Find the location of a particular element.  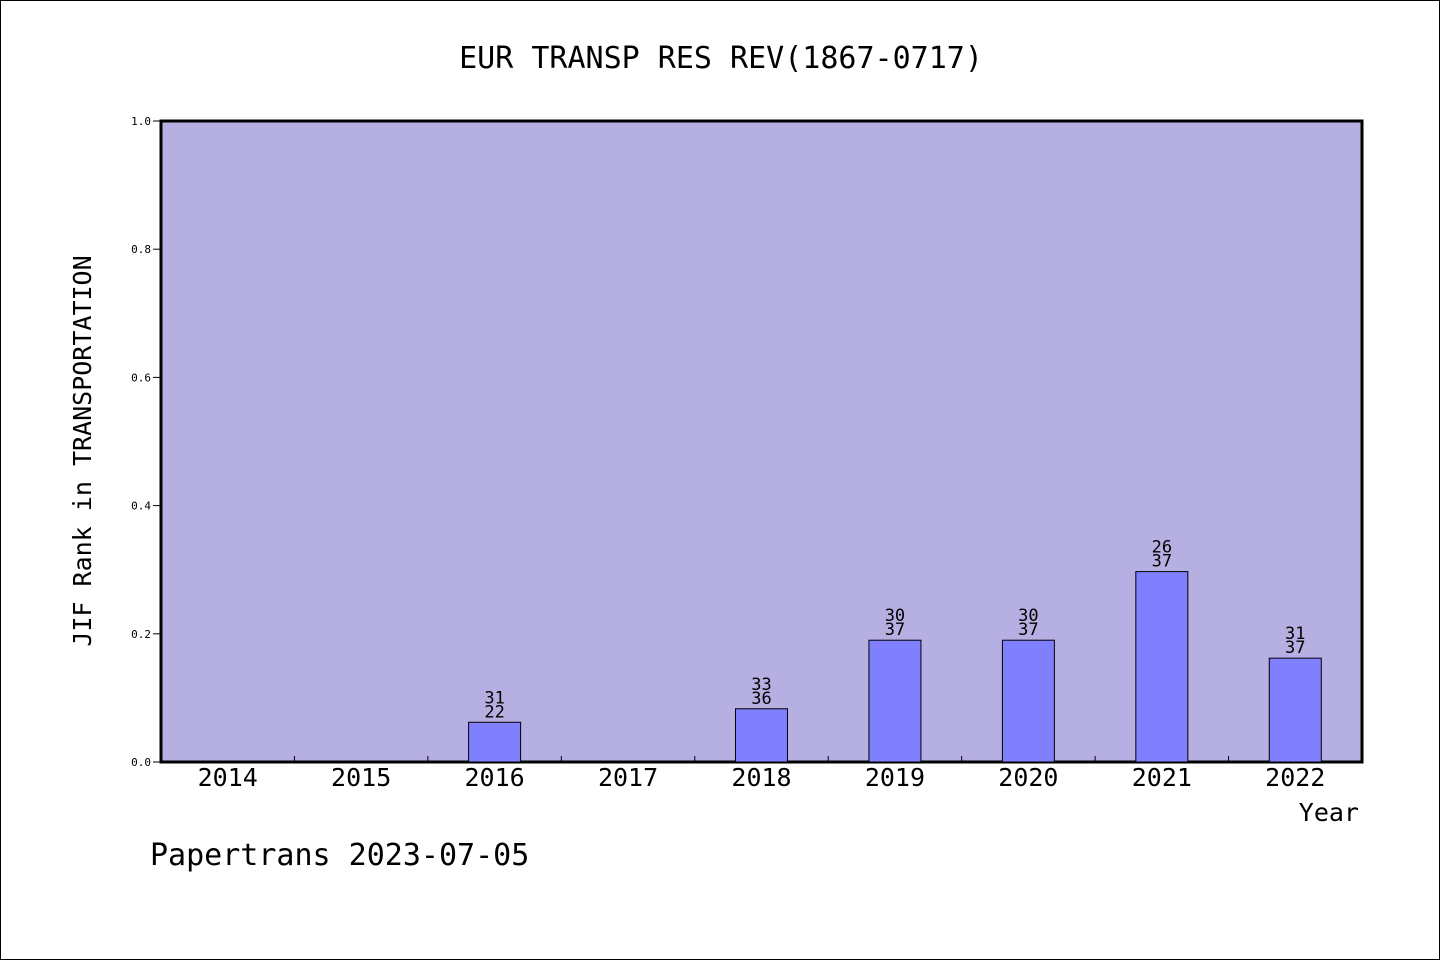

bar-2016 is located at coordinates (495, 742).